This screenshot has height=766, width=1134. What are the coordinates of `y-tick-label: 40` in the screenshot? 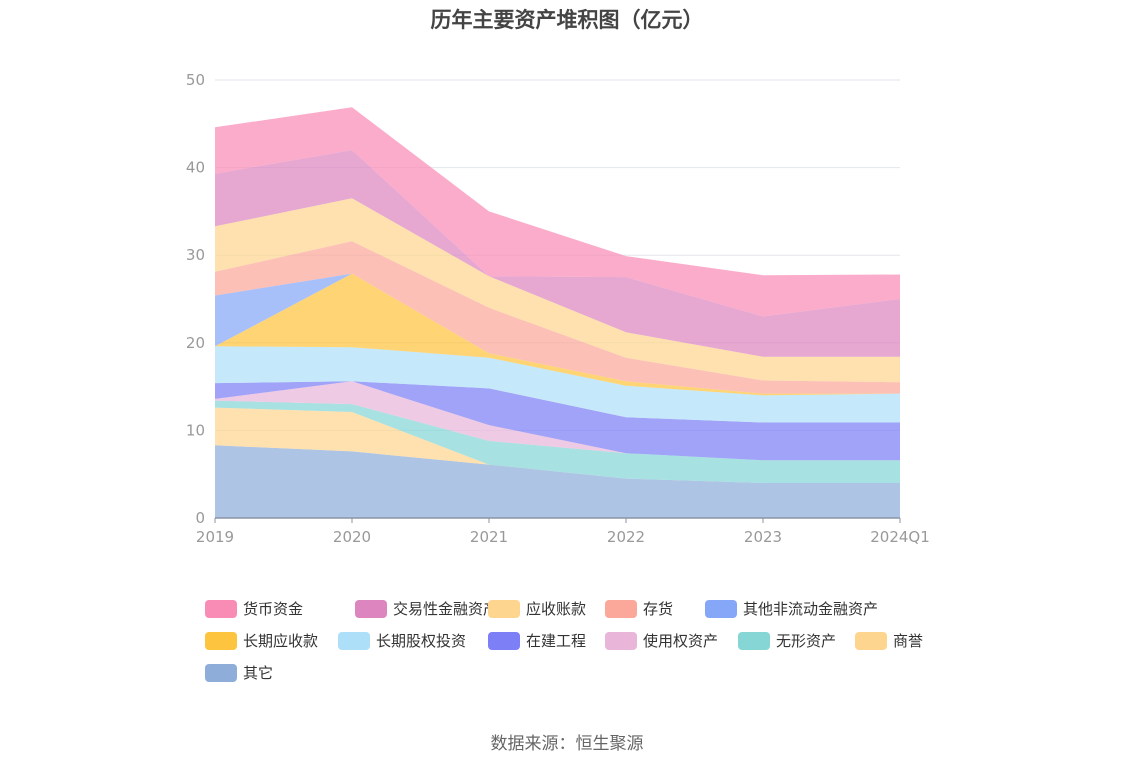 It's located at (195, 168).